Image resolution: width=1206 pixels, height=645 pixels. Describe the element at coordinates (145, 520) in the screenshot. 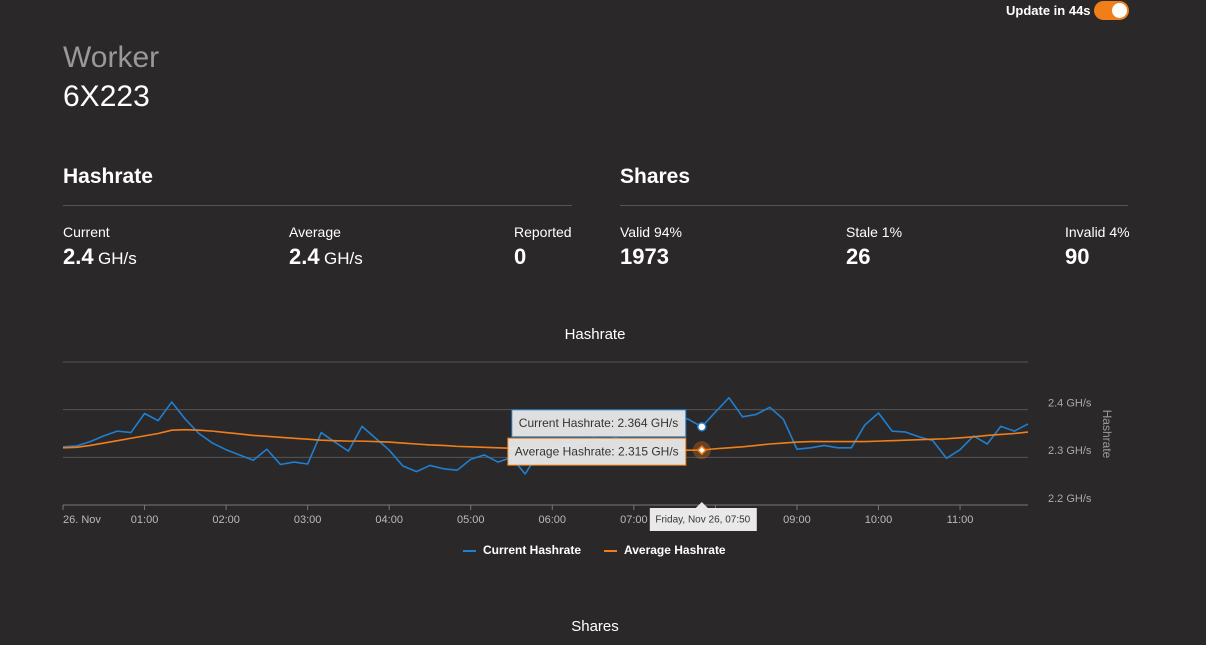

I see `x-tick-label: 01:00` at that location.